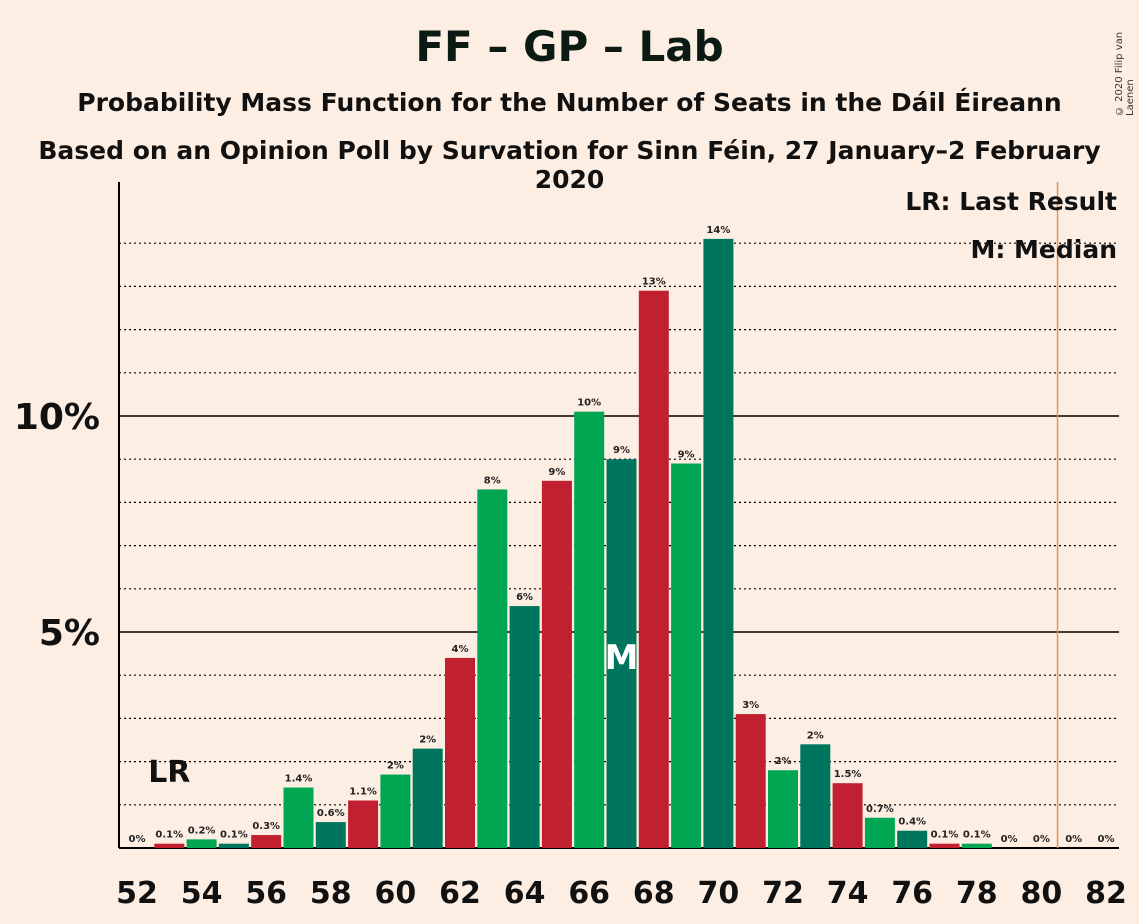  What do you see at coordinates (137, 893) in the screenshot?
I see `x-tick-label: 52` at bounding box center [137, 893].